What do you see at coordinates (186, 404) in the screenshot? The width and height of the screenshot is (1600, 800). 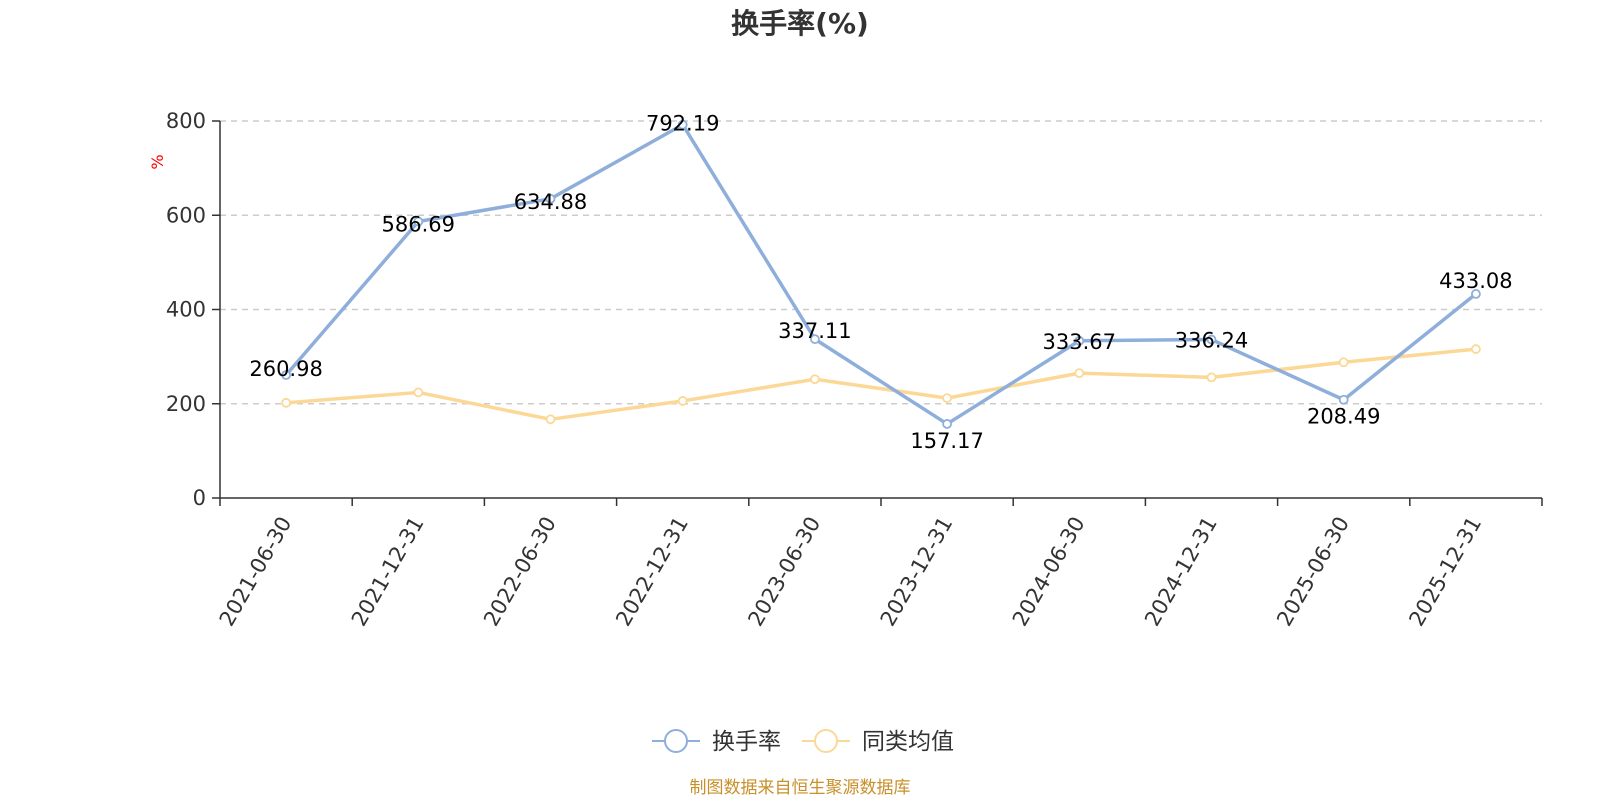 I see `y-tick-label: 200` at bounding box center [186, 404].